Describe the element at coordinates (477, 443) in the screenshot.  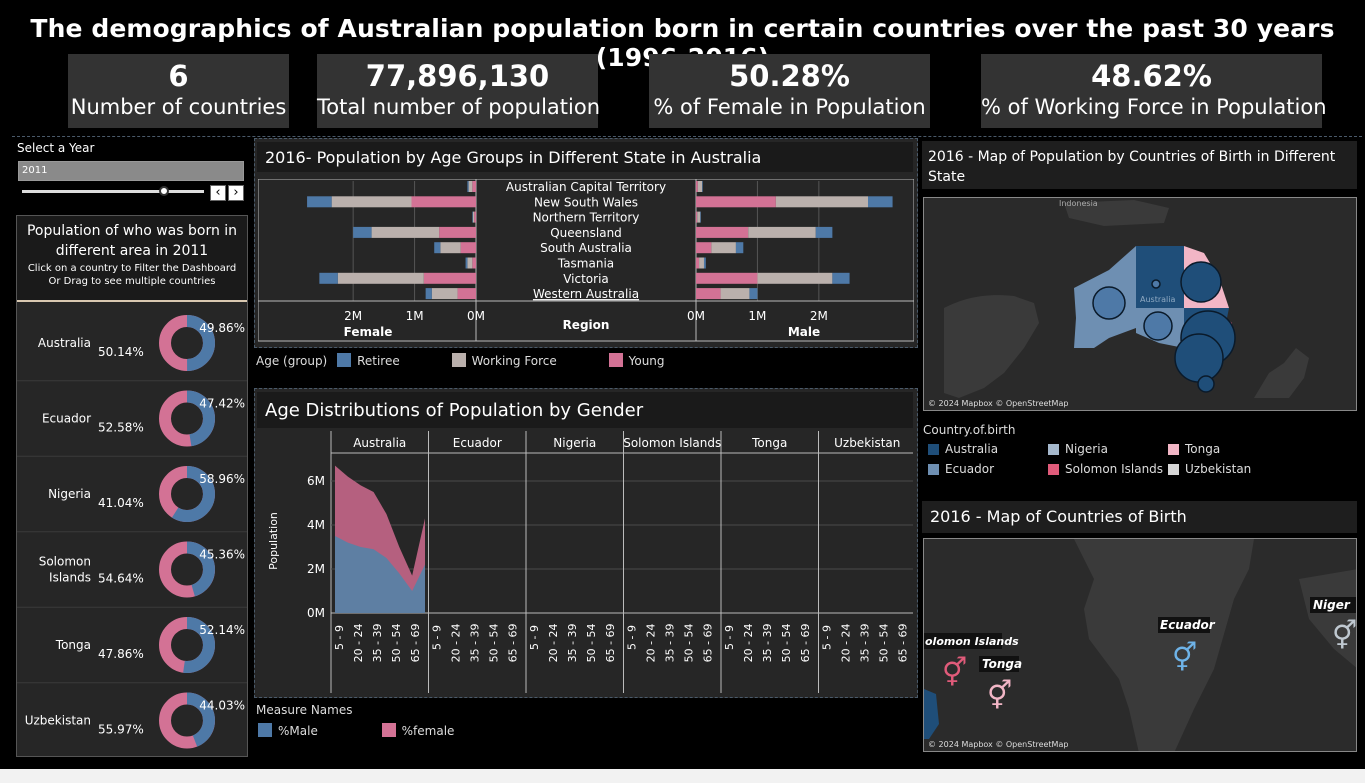
I see `panel-header: Ecuador` at that location.